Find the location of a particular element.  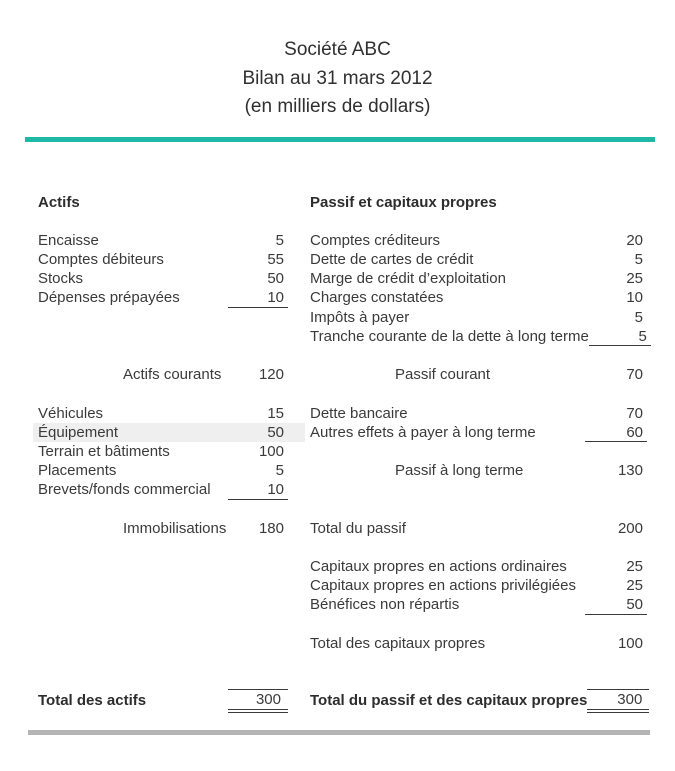

left-entry: Dépenses prépayées 10 is located at coordinates (163, 298).